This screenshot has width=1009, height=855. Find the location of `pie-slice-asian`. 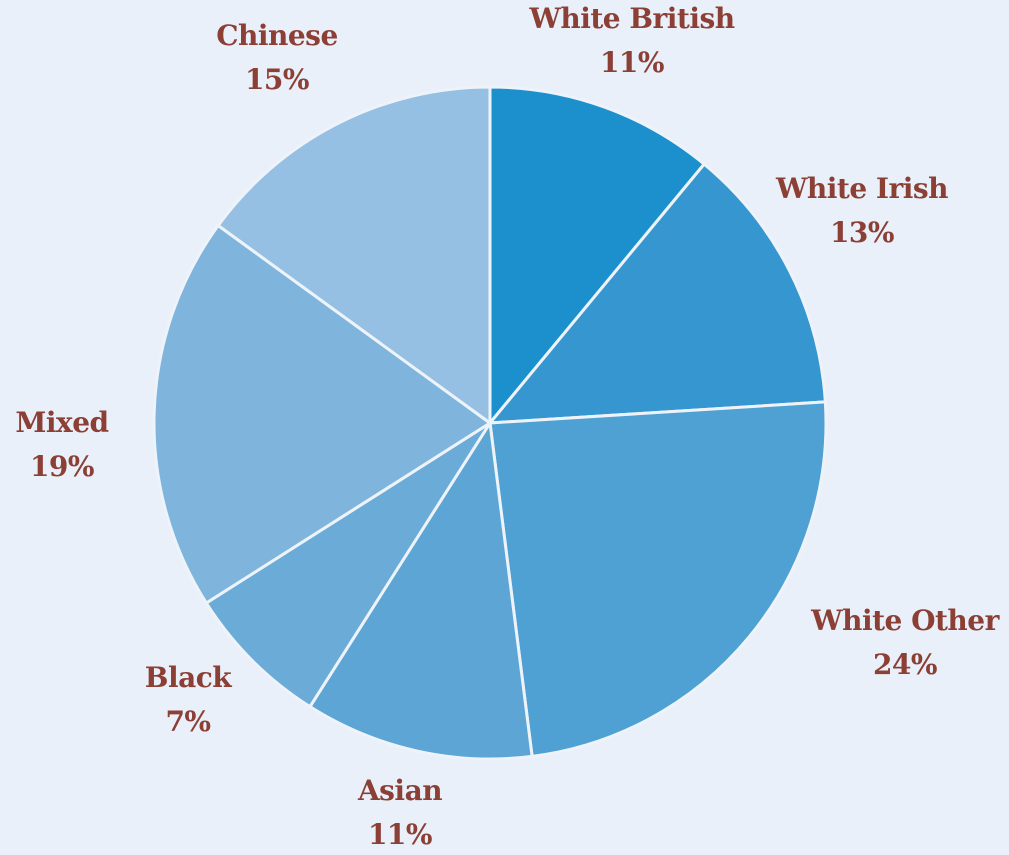

pie-slice-asian is located at coordinates (421, 591).